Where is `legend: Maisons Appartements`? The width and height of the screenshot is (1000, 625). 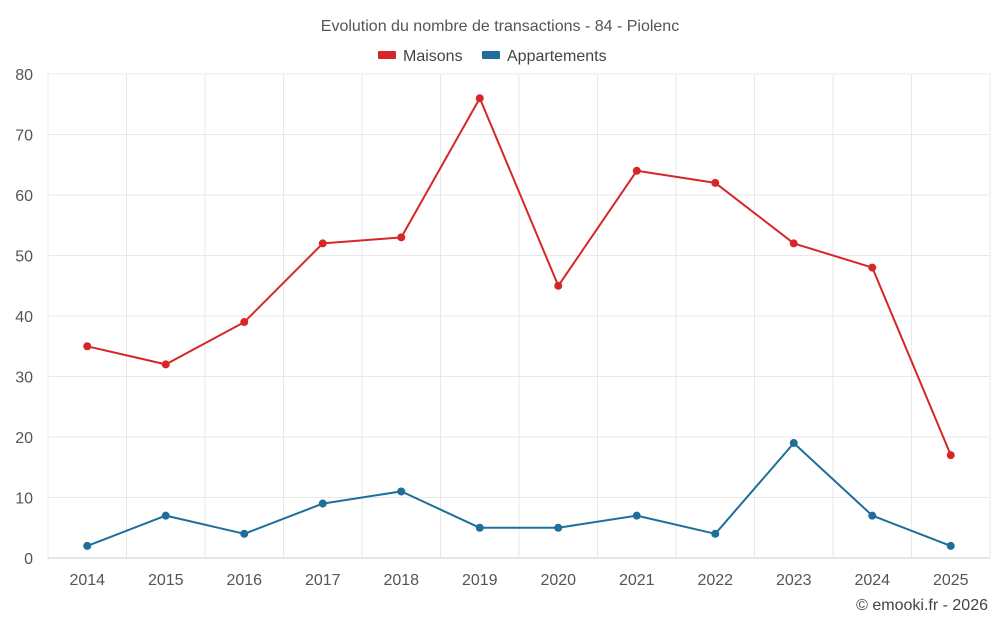
legend: Maisons Appartements is located at coordinates (492, 56).